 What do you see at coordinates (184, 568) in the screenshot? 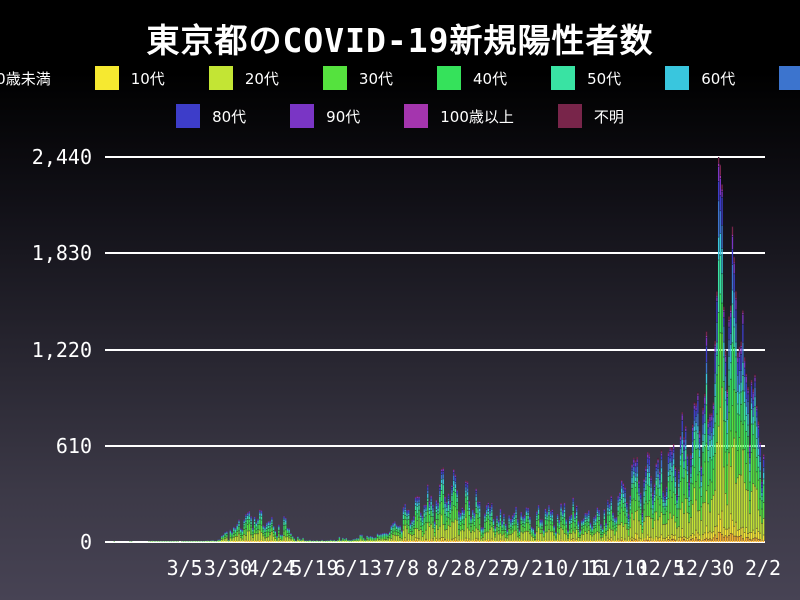
I see `x-tick-label: 3/5` at bounding box center [184, 568].